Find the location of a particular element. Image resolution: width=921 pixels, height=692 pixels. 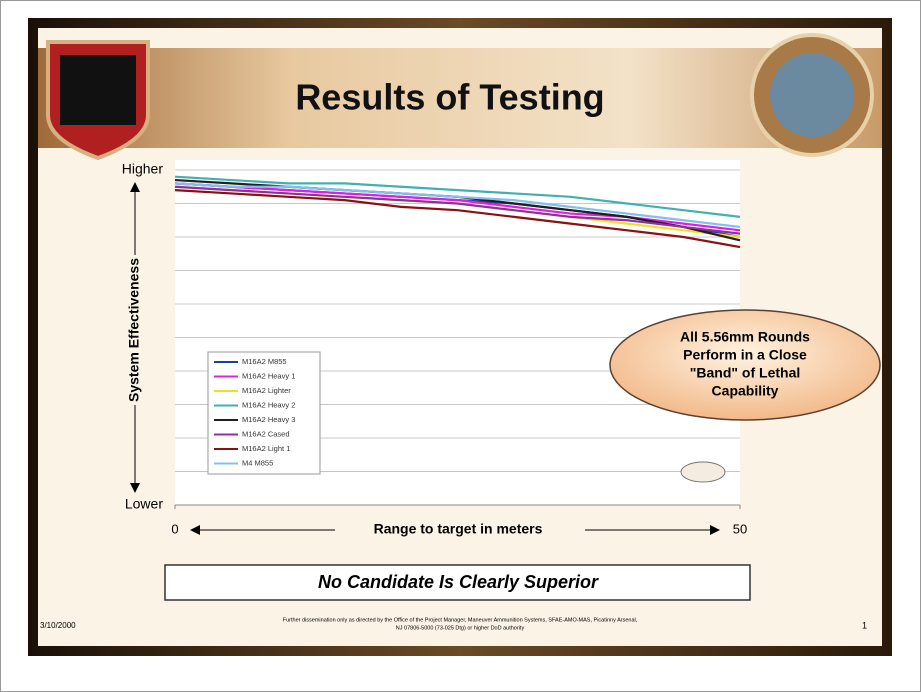

legend-label: M16A2 Cased is located at coordinates (266, 433).